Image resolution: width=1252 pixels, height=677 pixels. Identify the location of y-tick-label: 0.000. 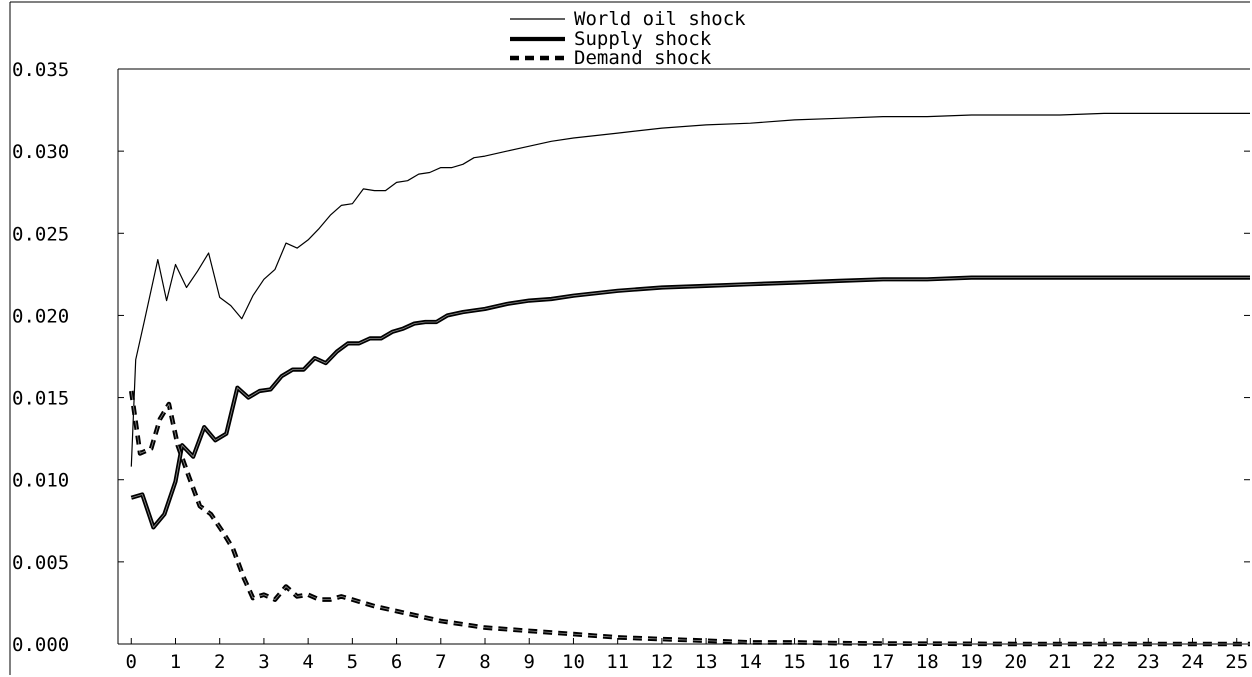
(40, 645).